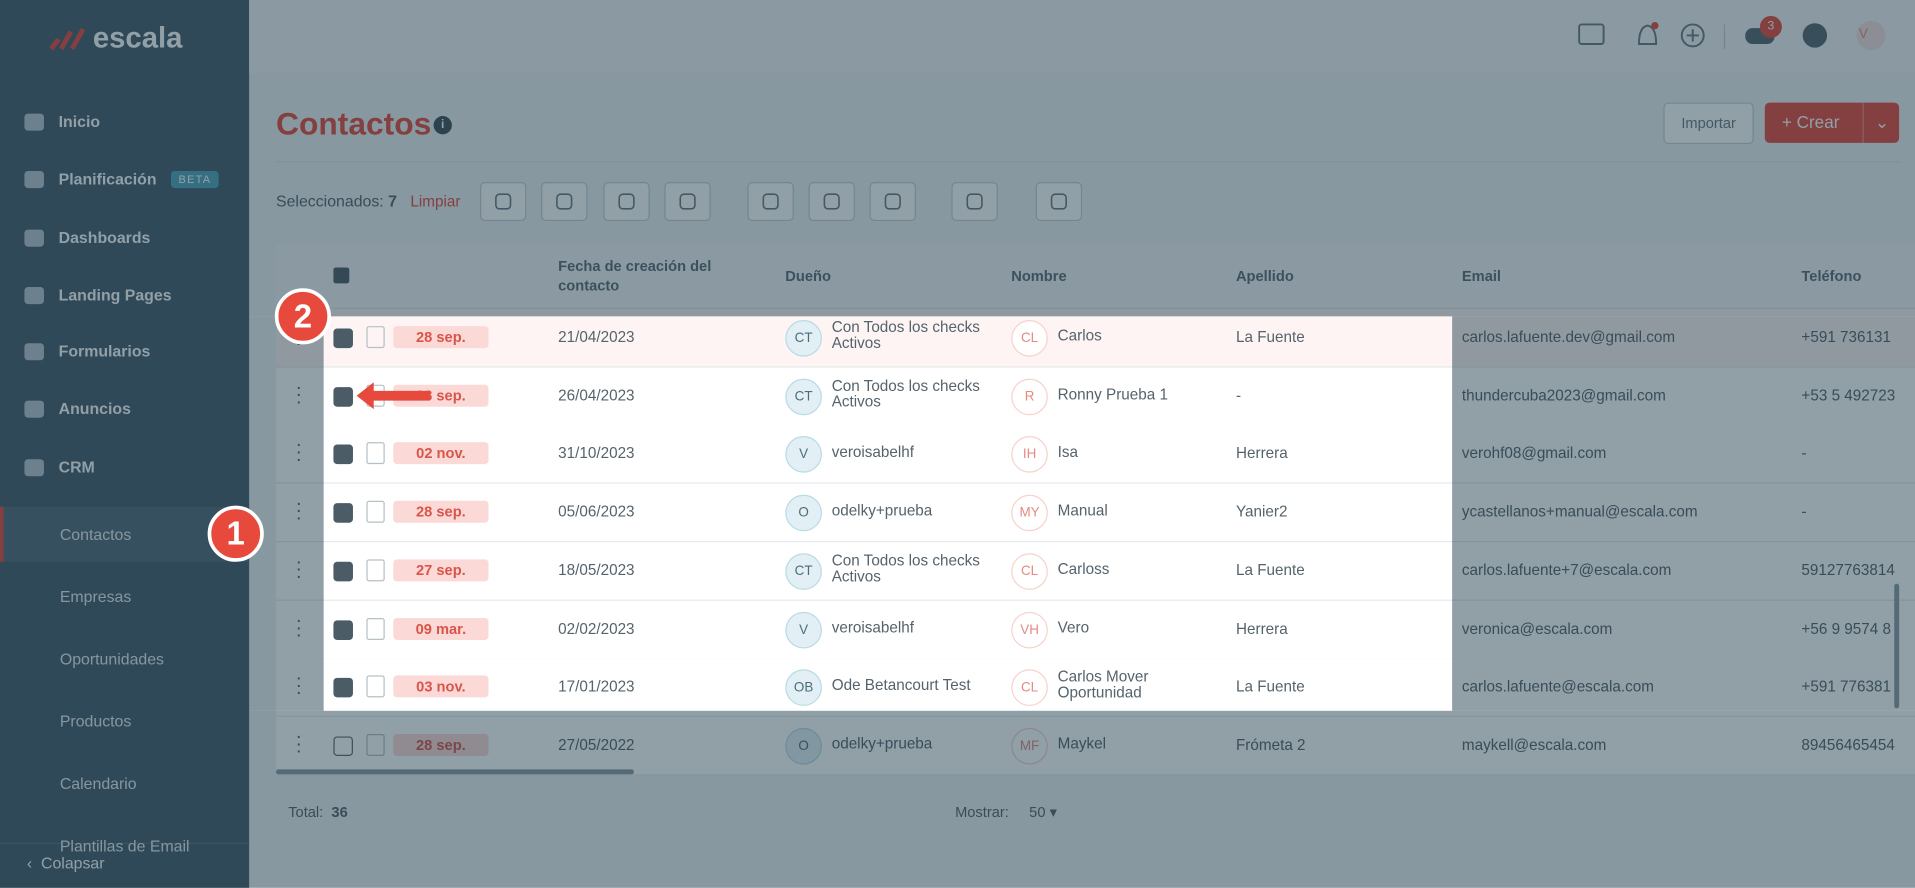 The image size is (1915, 888). Describe the element at coordinates (1029, 746) in the screenshot. I see `name-avatar: MF` at that location.